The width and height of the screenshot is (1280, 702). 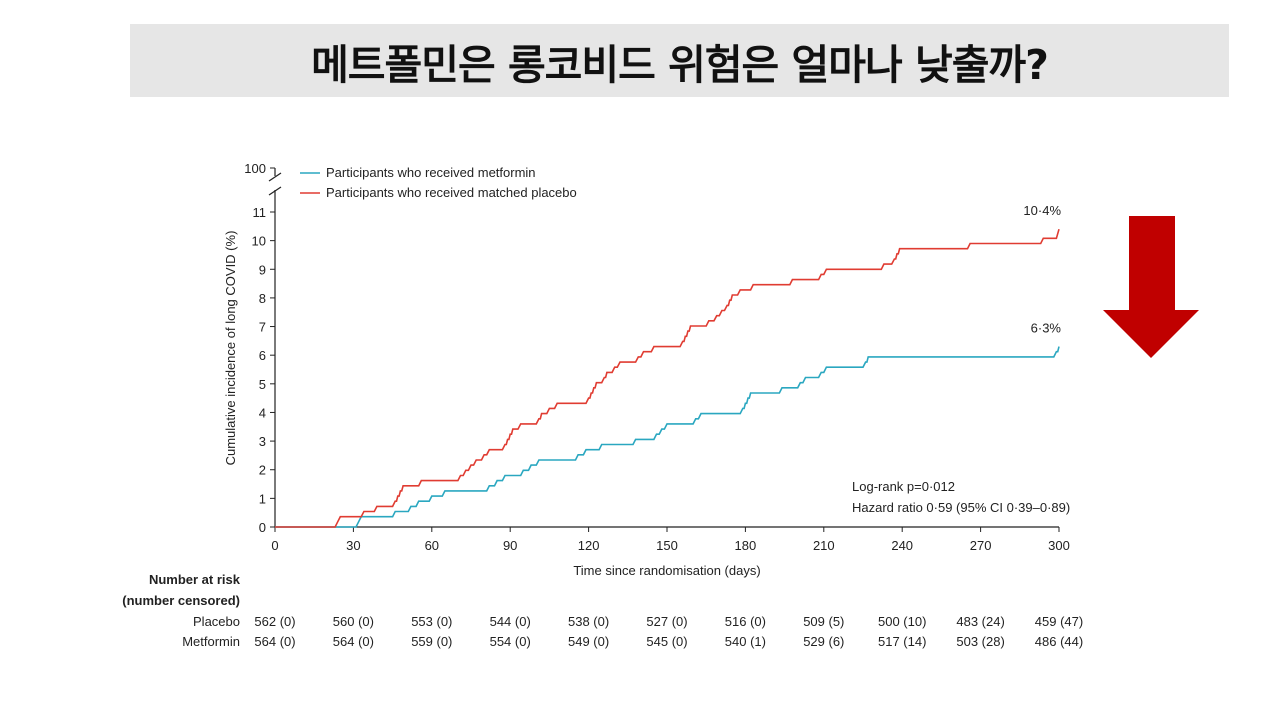 What do you see at coordinates (823, 621) in the screenshot?
I see `risk-table-cell: 509 (5)` at bounding box center [823, 621].